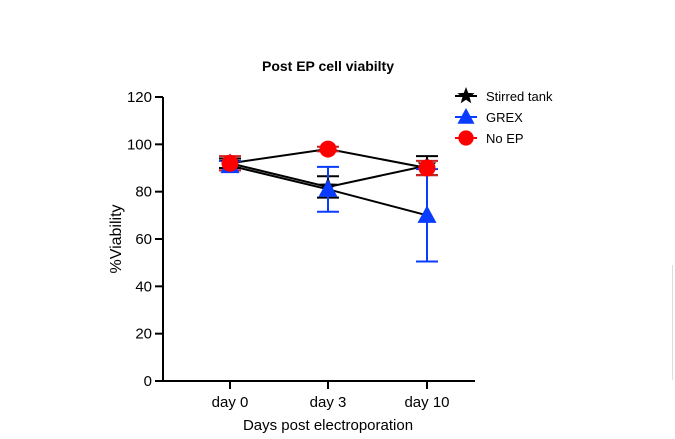 The width and height of the screenshot is (675, 439). Describe the element at coordinates (328, 425) in the screenshot. I see `x-axis-label: Days post electroporation` at that location.